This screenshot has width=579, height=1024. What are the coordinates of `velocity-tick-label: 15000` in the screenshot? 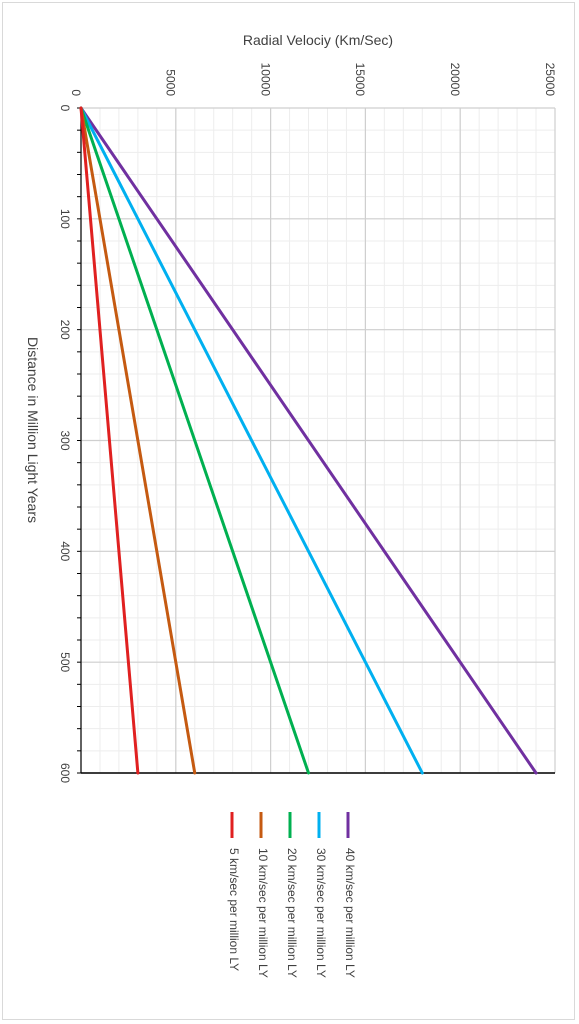 It's located at (360, 80).